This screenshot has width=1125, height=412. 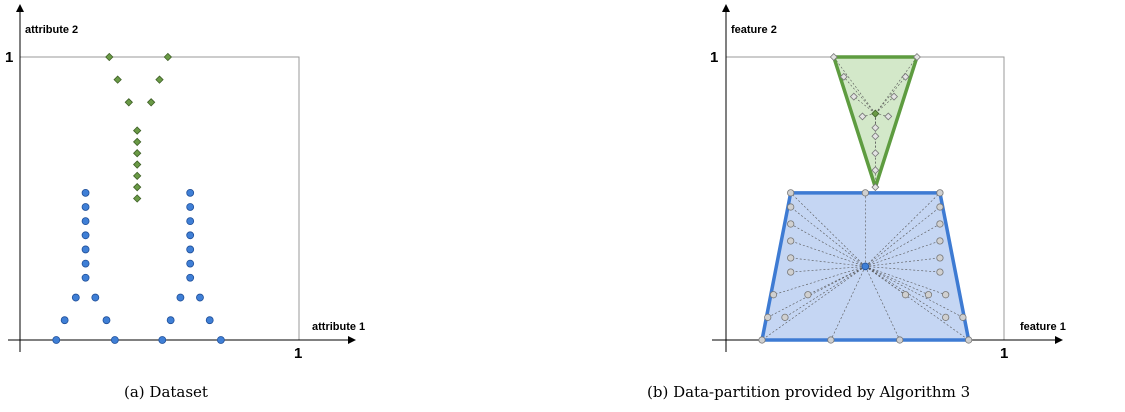 I want to click on panel-b-x-axis-label: feature 1, so click(x=1043, y=327).